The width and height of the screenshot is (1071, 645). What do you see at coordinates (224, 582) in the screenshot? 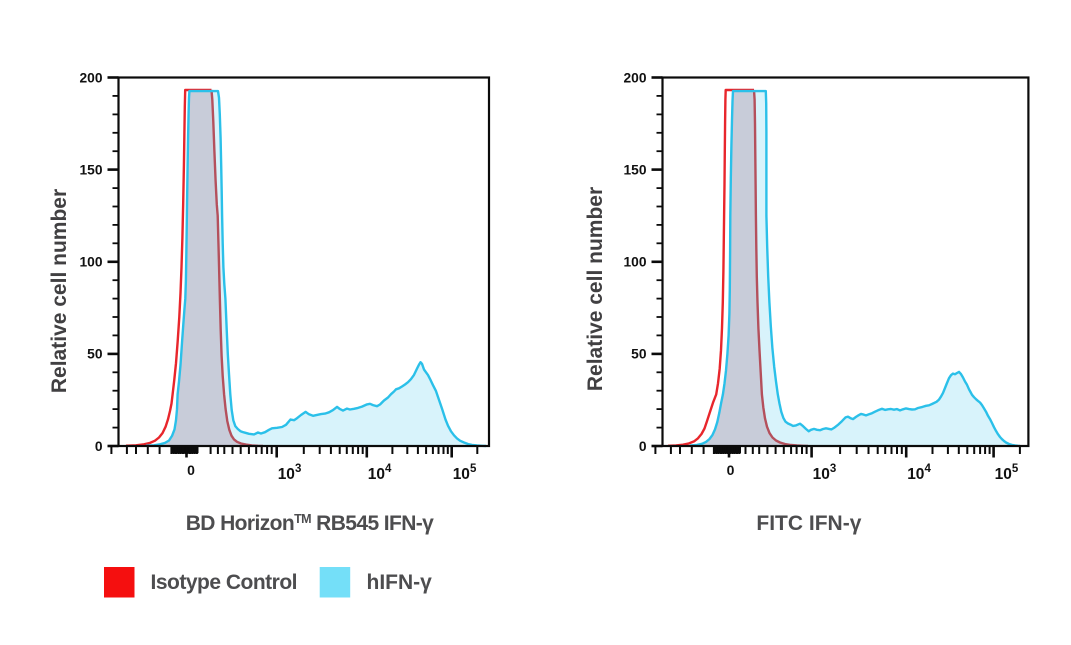
I see `svg-text: Isotype Control` at bounding box center [224, 582].